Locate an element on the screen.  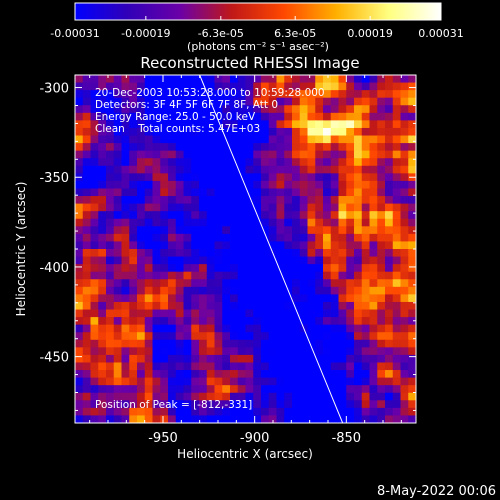
colorbar-tick-label: -0.00019 is located at coordinates (145, 33).